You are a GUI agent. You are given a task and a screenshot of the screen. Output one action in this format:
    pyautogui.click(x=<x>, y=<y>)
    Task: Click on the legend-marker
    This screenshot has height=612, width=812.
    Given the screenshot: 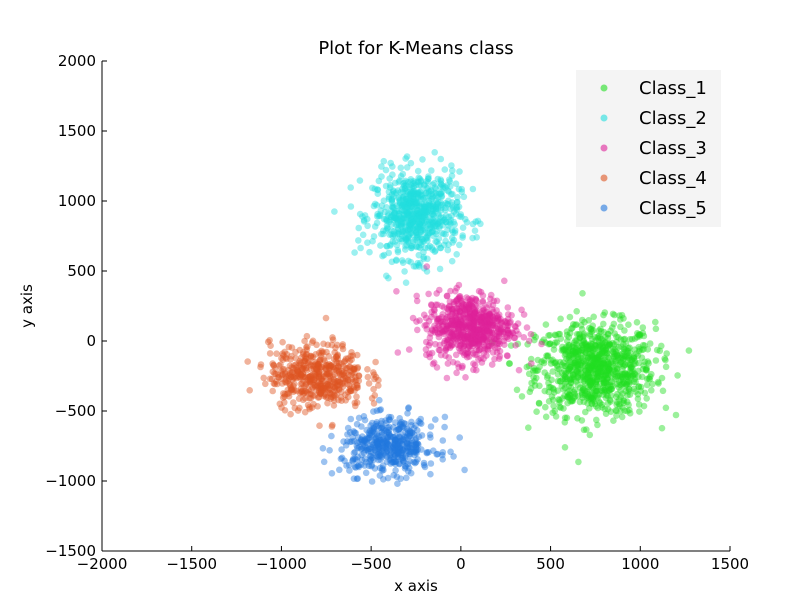 What is the action you would take?
    pyautogui.click(x=604, y=178)
    